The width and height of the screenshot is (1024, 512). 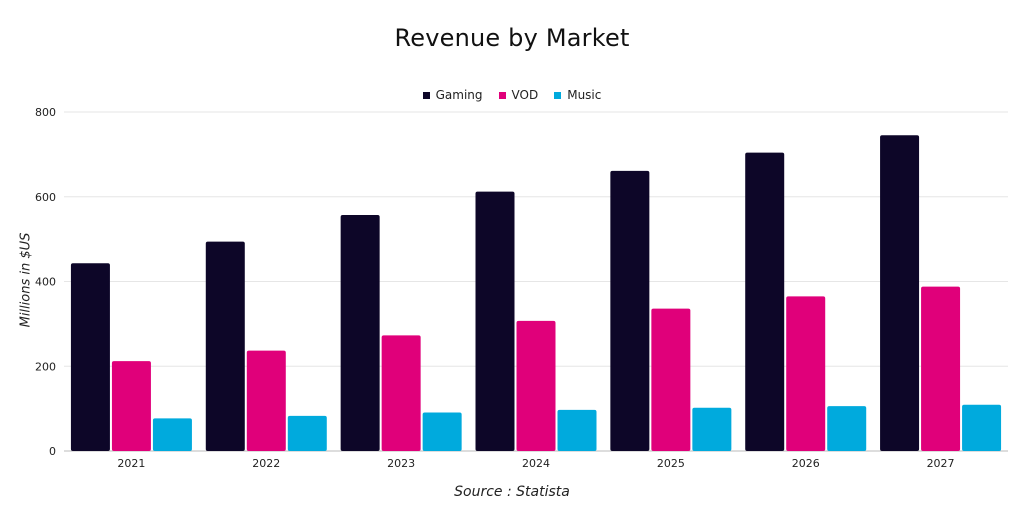 I want to click on bar-vod-2022, so click(x=266, y=400).